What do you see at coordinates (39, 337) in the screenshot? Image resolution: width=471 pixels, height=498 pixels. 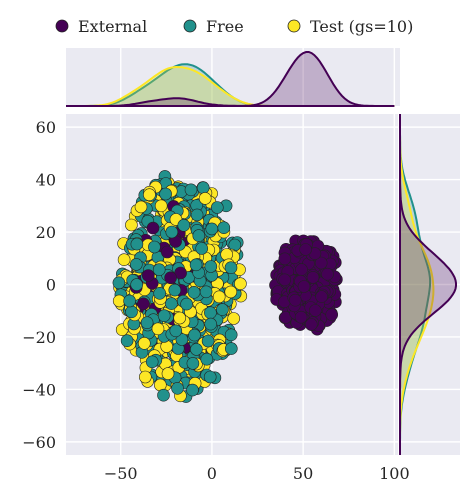 I see `y-tick-label: −20` at bounding box center [39, 337].